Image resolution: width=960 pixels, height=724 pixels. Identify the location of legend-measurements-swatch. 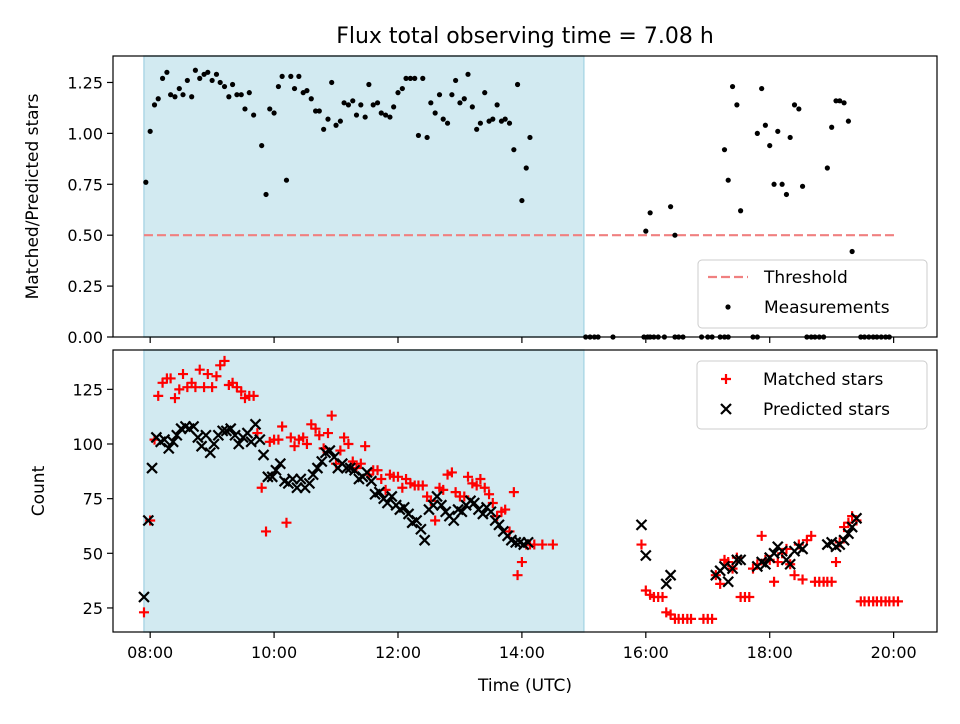
(728, 307).